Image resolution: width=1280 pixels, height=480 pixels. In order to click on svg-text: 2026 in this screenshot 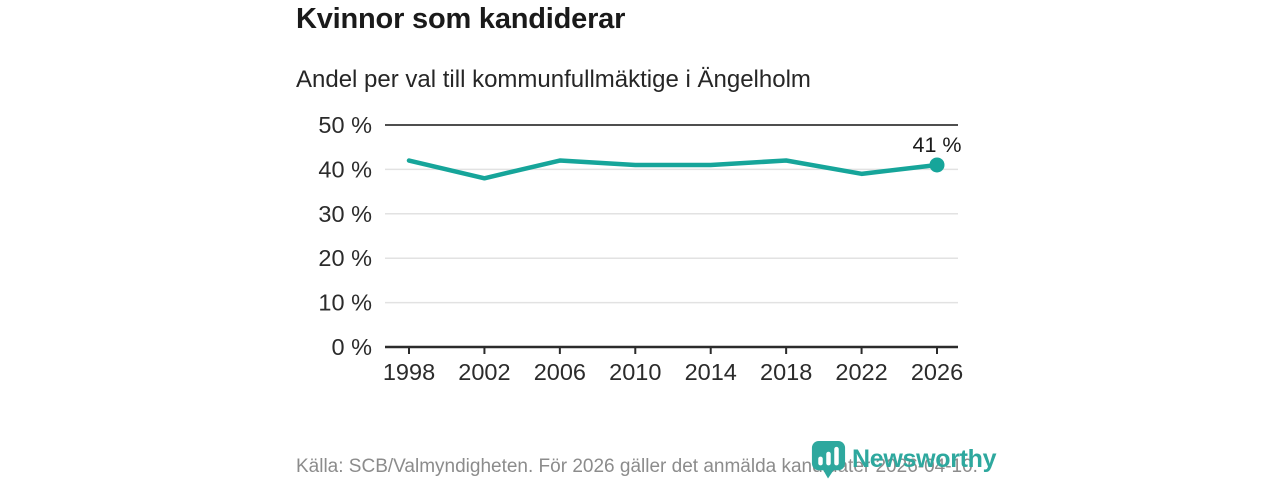, I will do `click(937, 372)`.